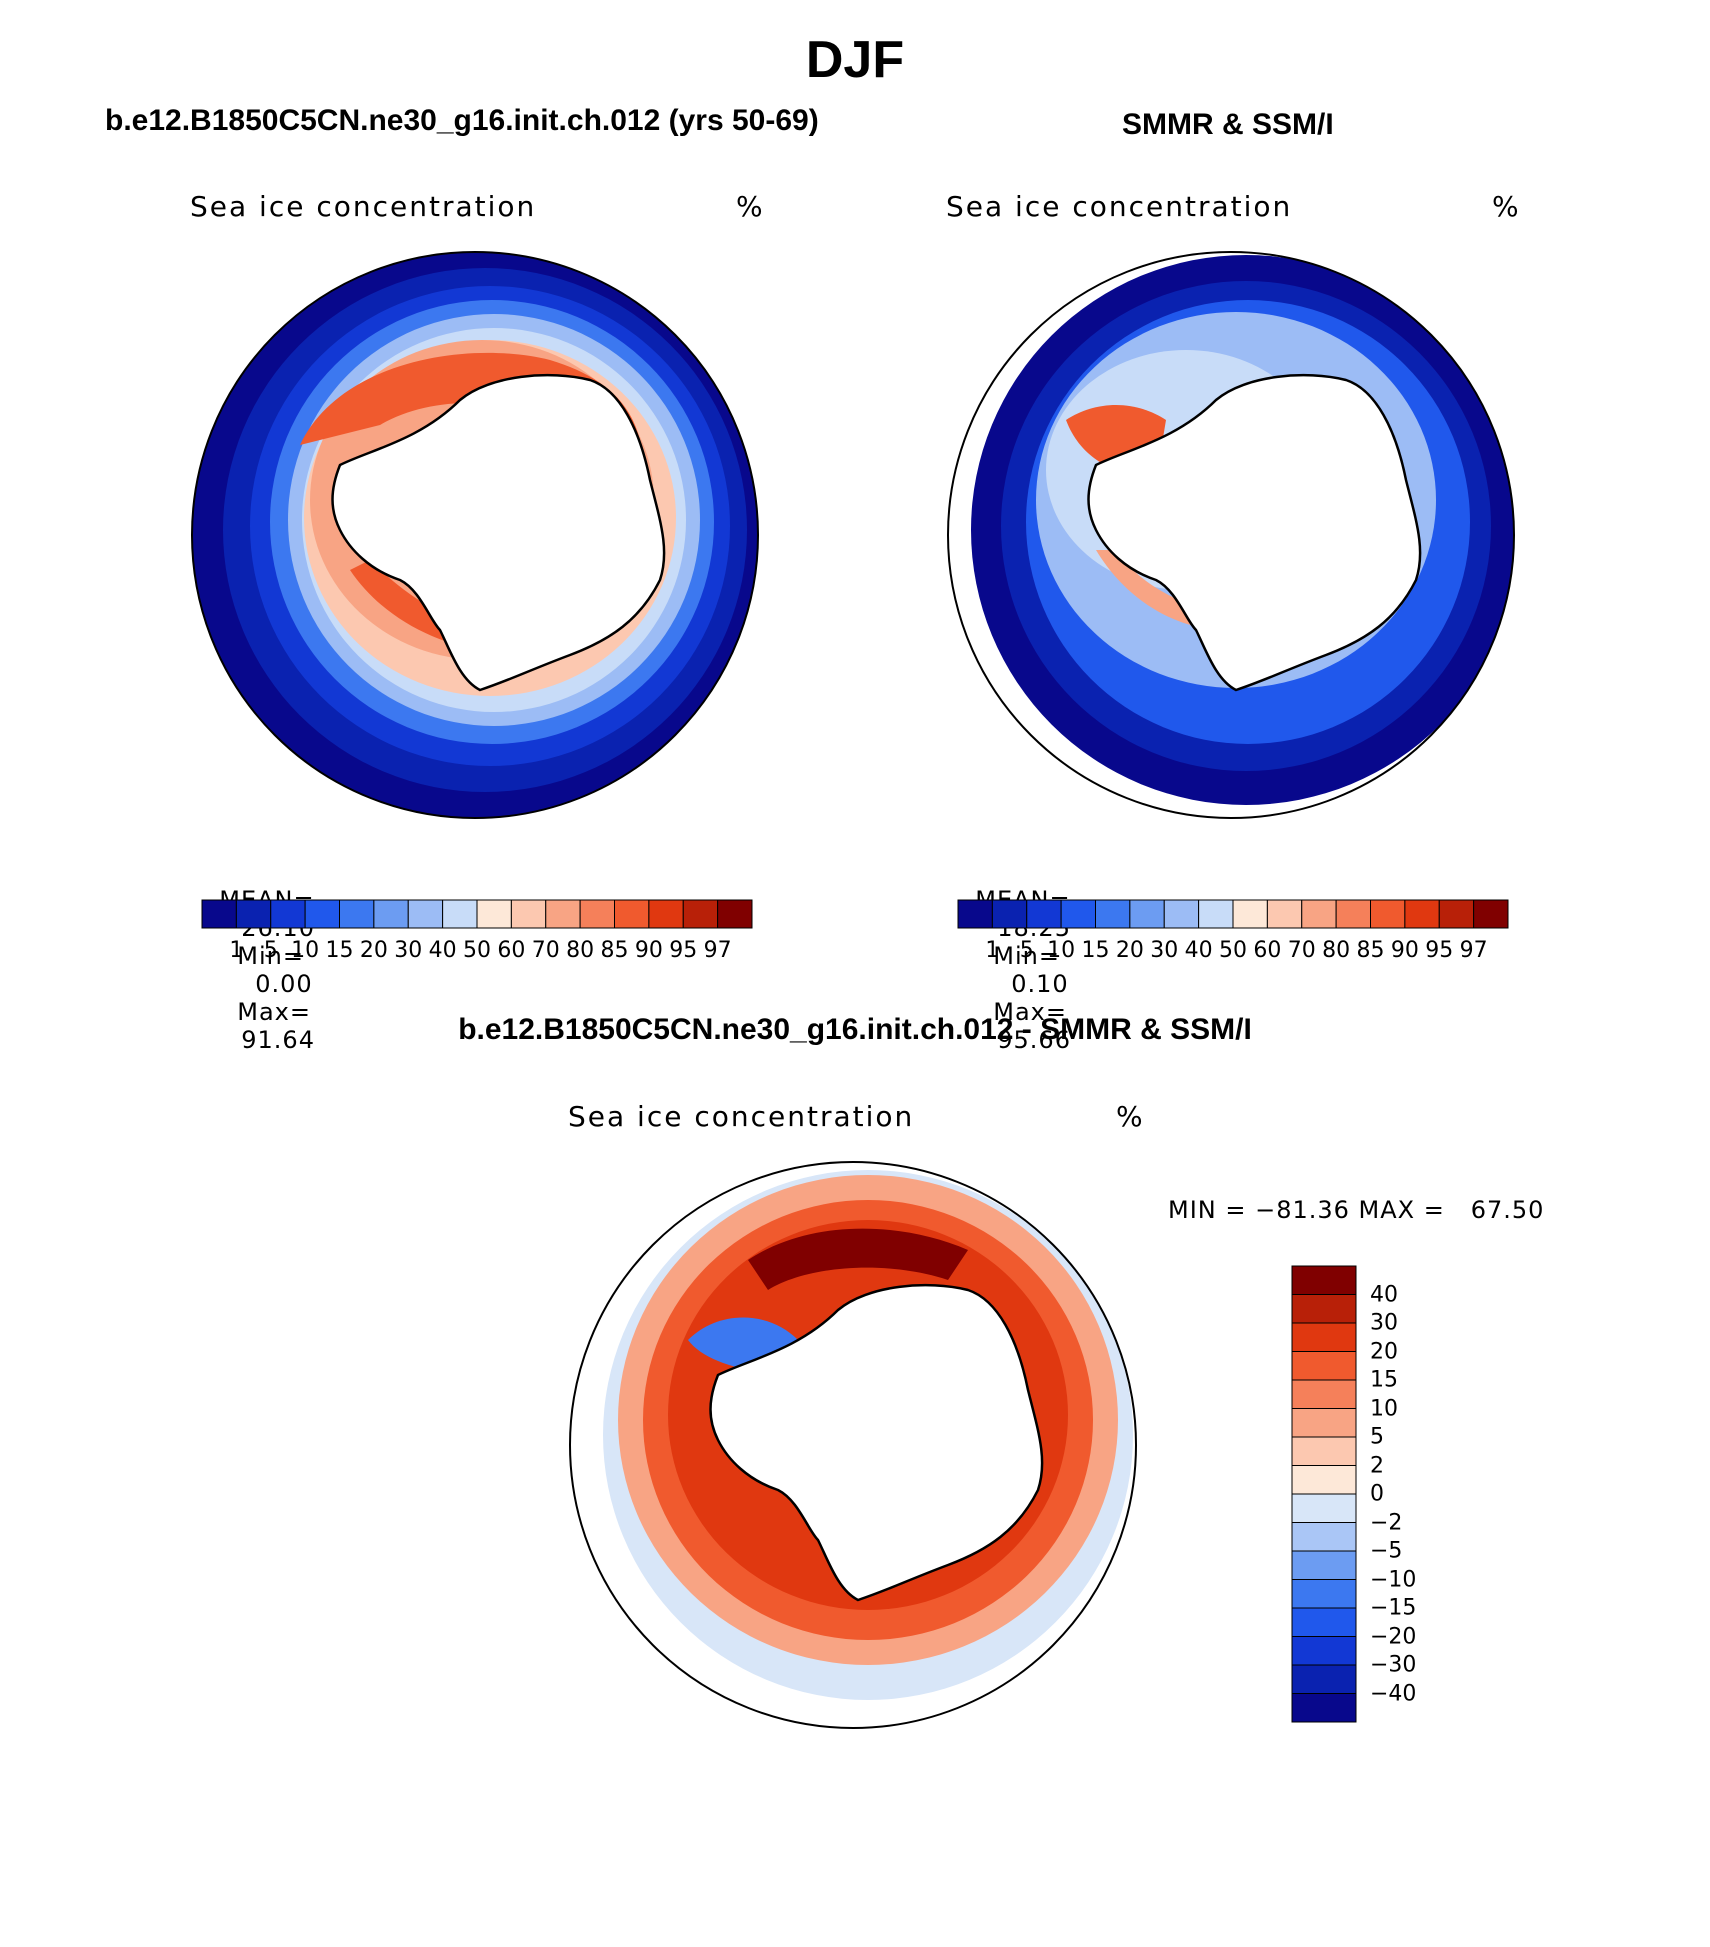  I want to click on colorbar-tick-label: 2, so click(1377, 1465).